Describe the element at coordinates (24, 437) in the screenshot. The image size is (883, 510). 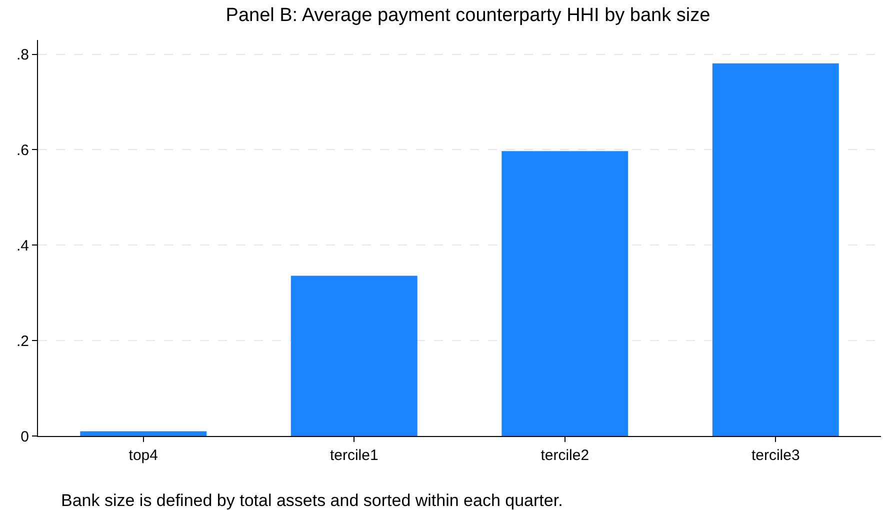
I see `y-tick-label: 0` at that location.